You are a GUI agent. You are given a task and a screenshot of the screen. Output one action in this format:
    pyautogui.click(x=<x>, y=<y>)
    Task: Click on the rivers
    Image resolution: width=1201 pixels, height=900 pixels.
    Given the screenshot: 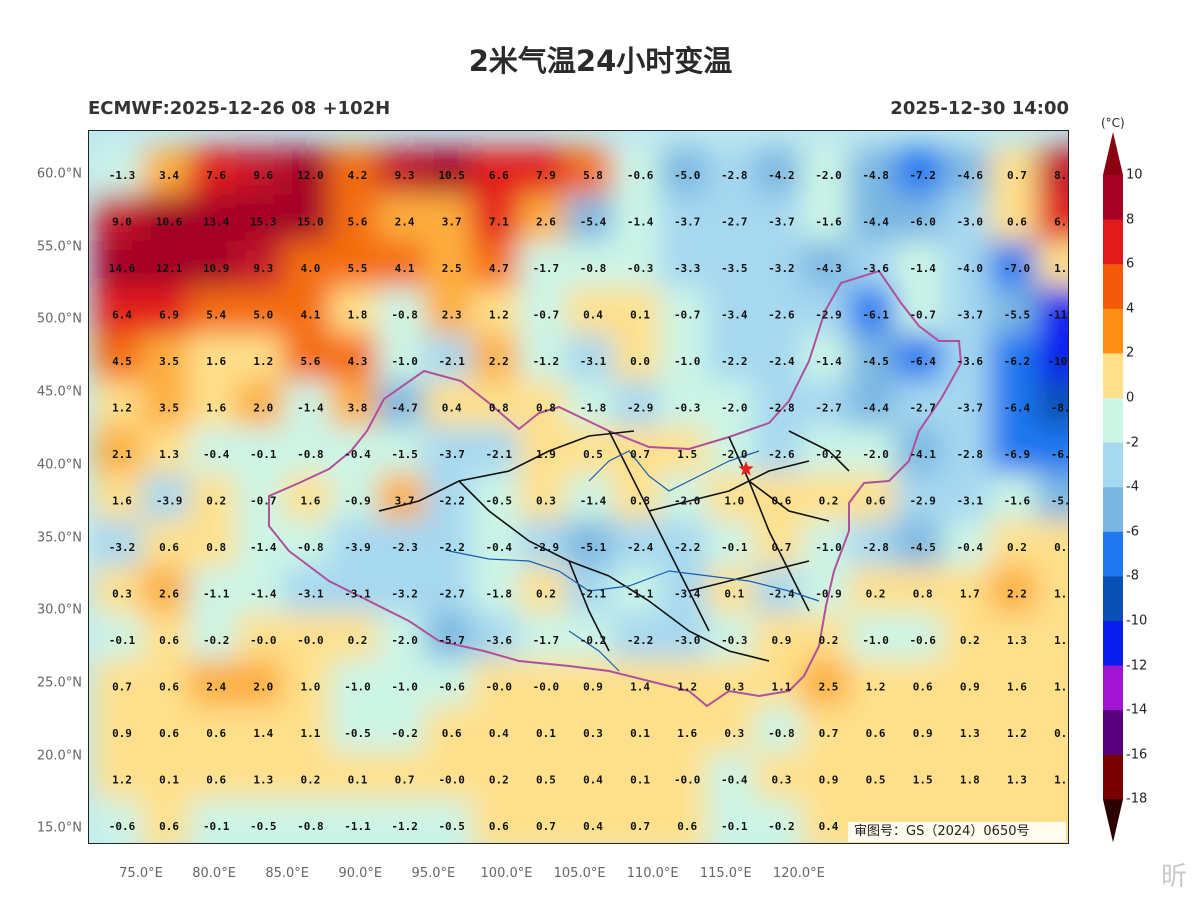 What is the action you would take?
    pyautogui.click(x=634, y=561)
    